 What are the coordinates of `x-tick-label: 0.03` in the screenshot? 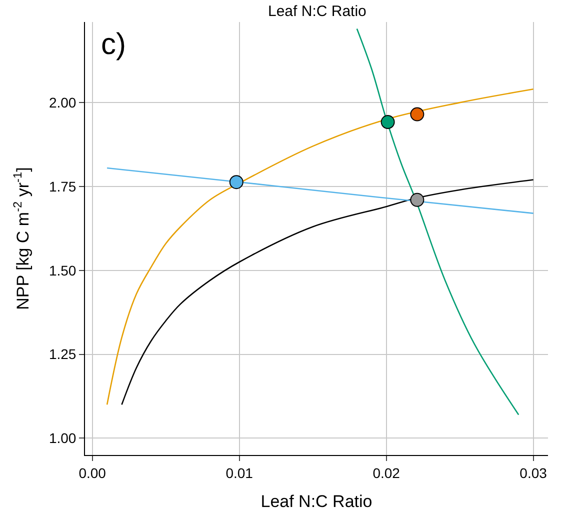 It's located at (534, 472).